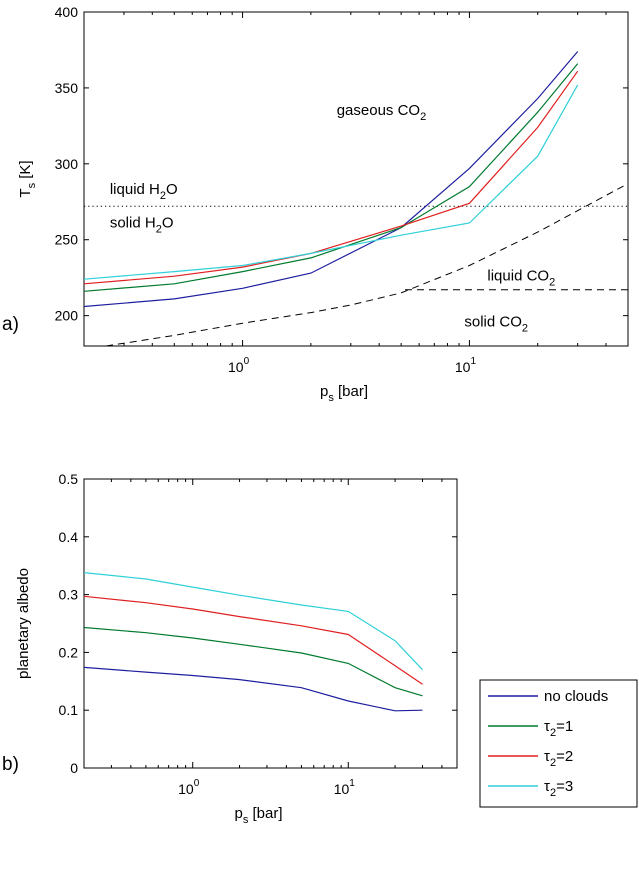 The image size is (639, 874). What do you see at coordinates (27, 178) in the screenshot?
I see `y-axis-label: Ts [K]` at bounding box center [27, 178].